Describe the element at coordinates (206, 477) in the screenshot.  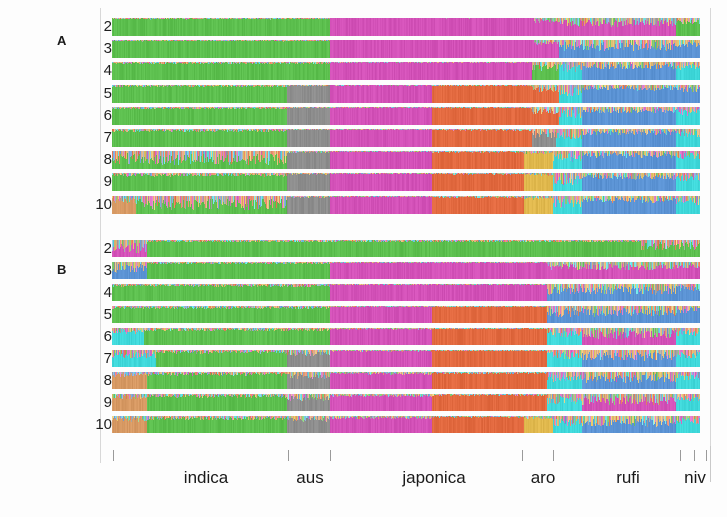
I see `group-label-indica: indica` at that location.